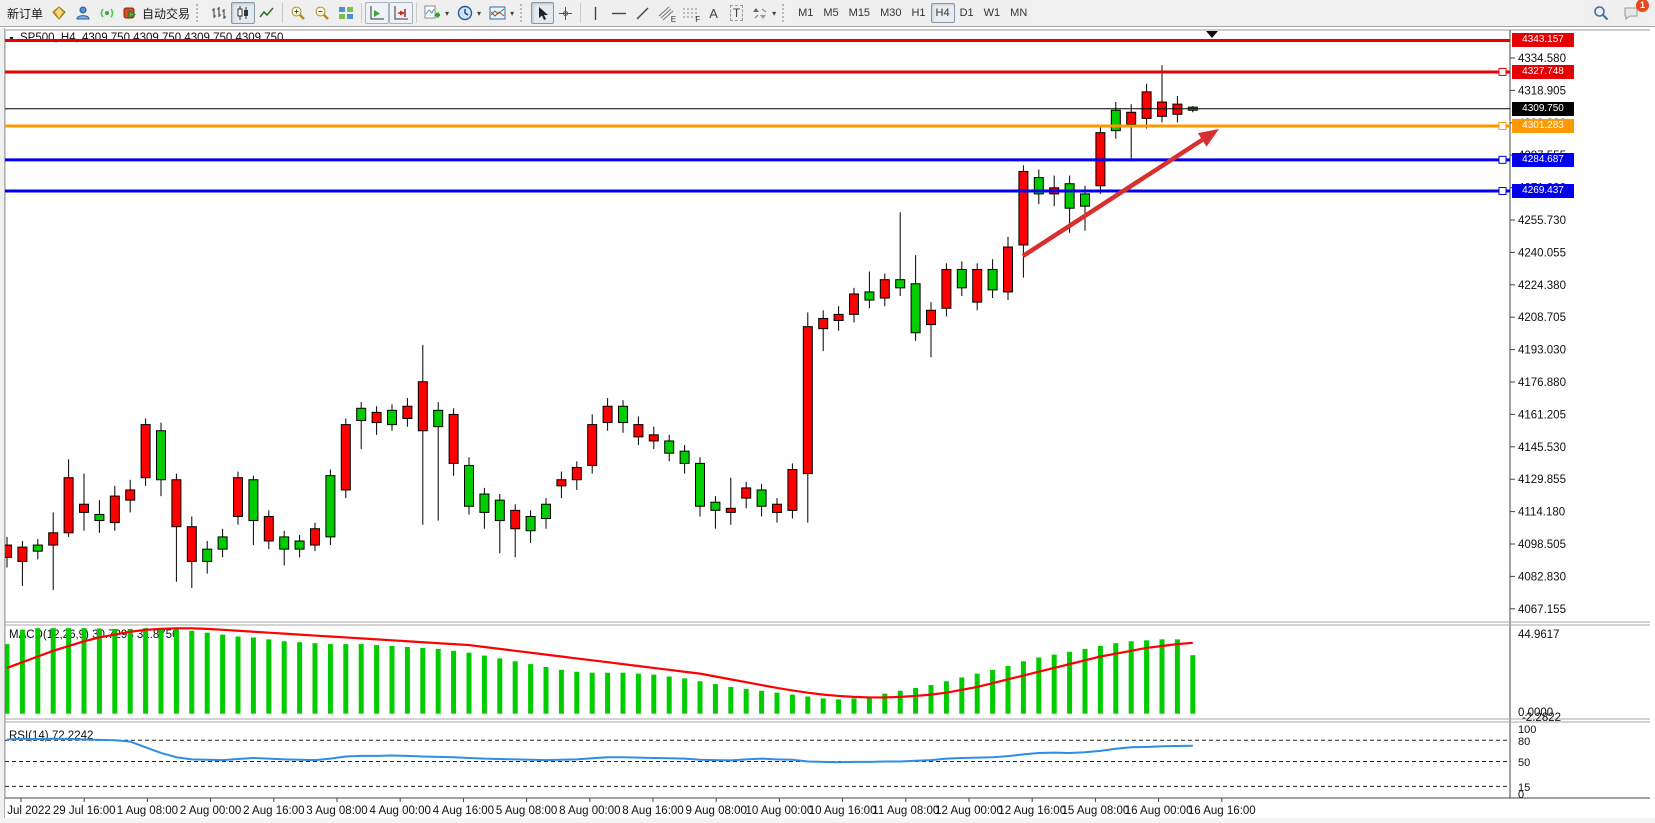  What do you see at coordinates (715, 811) in the screenshot?
I see `x-axis-label: 9 Aug 08:00` at bounding box center [715, 811].